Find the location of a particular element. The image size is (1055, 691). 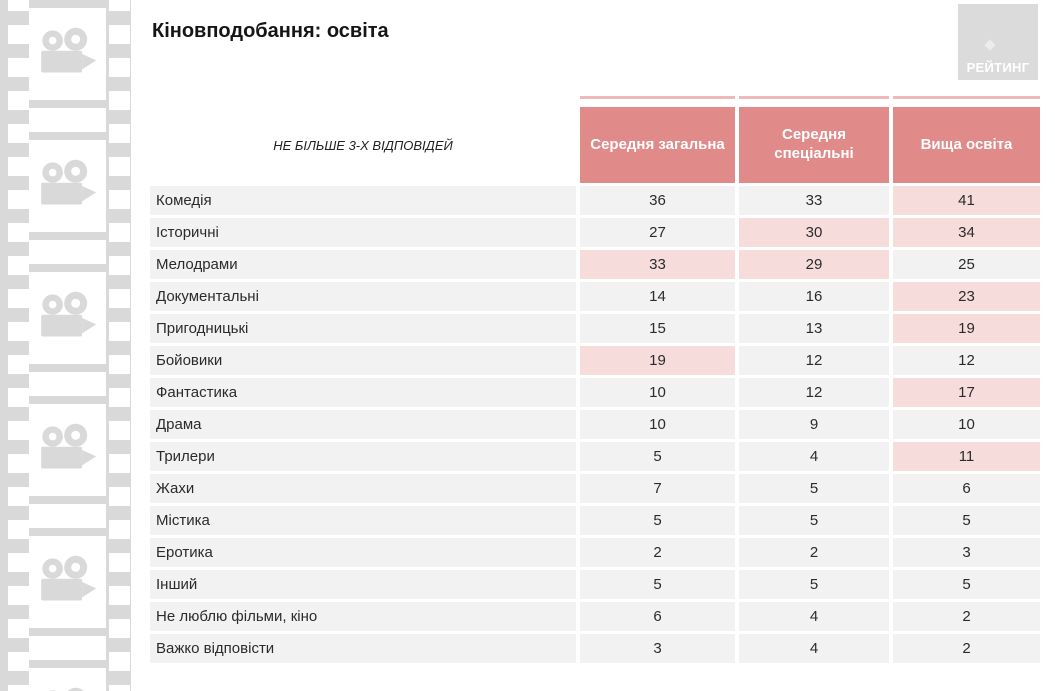

row-label: Жахи is located at coordinates (363, 488).